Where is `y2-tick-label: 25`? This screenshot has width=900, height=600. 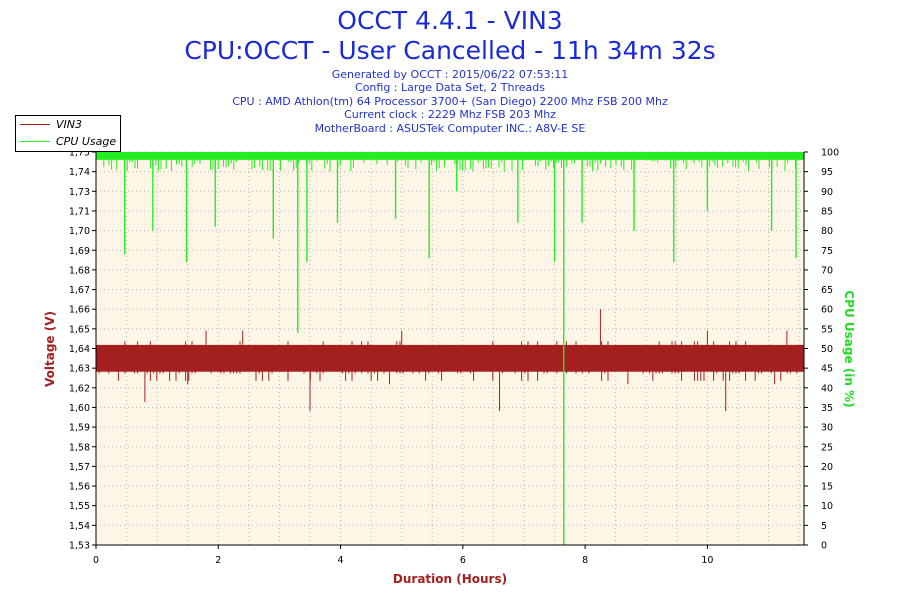
y2-tick-label: 25 is located at coordinates (827, 447).